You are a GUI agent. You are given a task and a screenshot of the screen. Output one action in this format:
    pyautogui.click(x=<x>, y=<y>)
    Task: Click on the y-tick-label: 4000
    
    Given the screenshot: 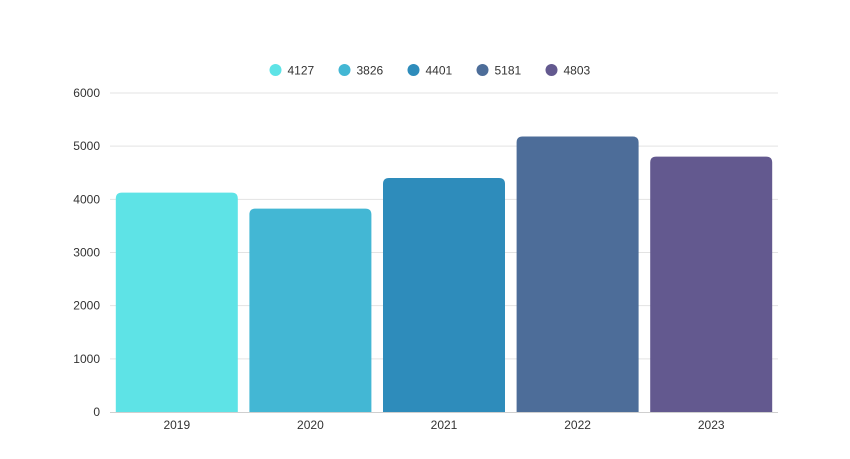 What is the action you would take?
    pyautogui.click(x=86, y=199)
    